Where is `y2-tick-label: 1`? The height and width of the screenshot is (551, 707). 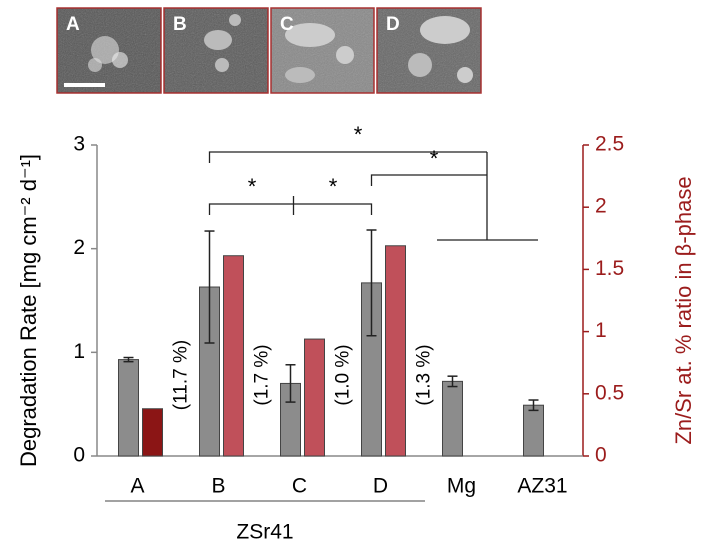 y2-tick-label: 1 is located at coordinates (601, 330).